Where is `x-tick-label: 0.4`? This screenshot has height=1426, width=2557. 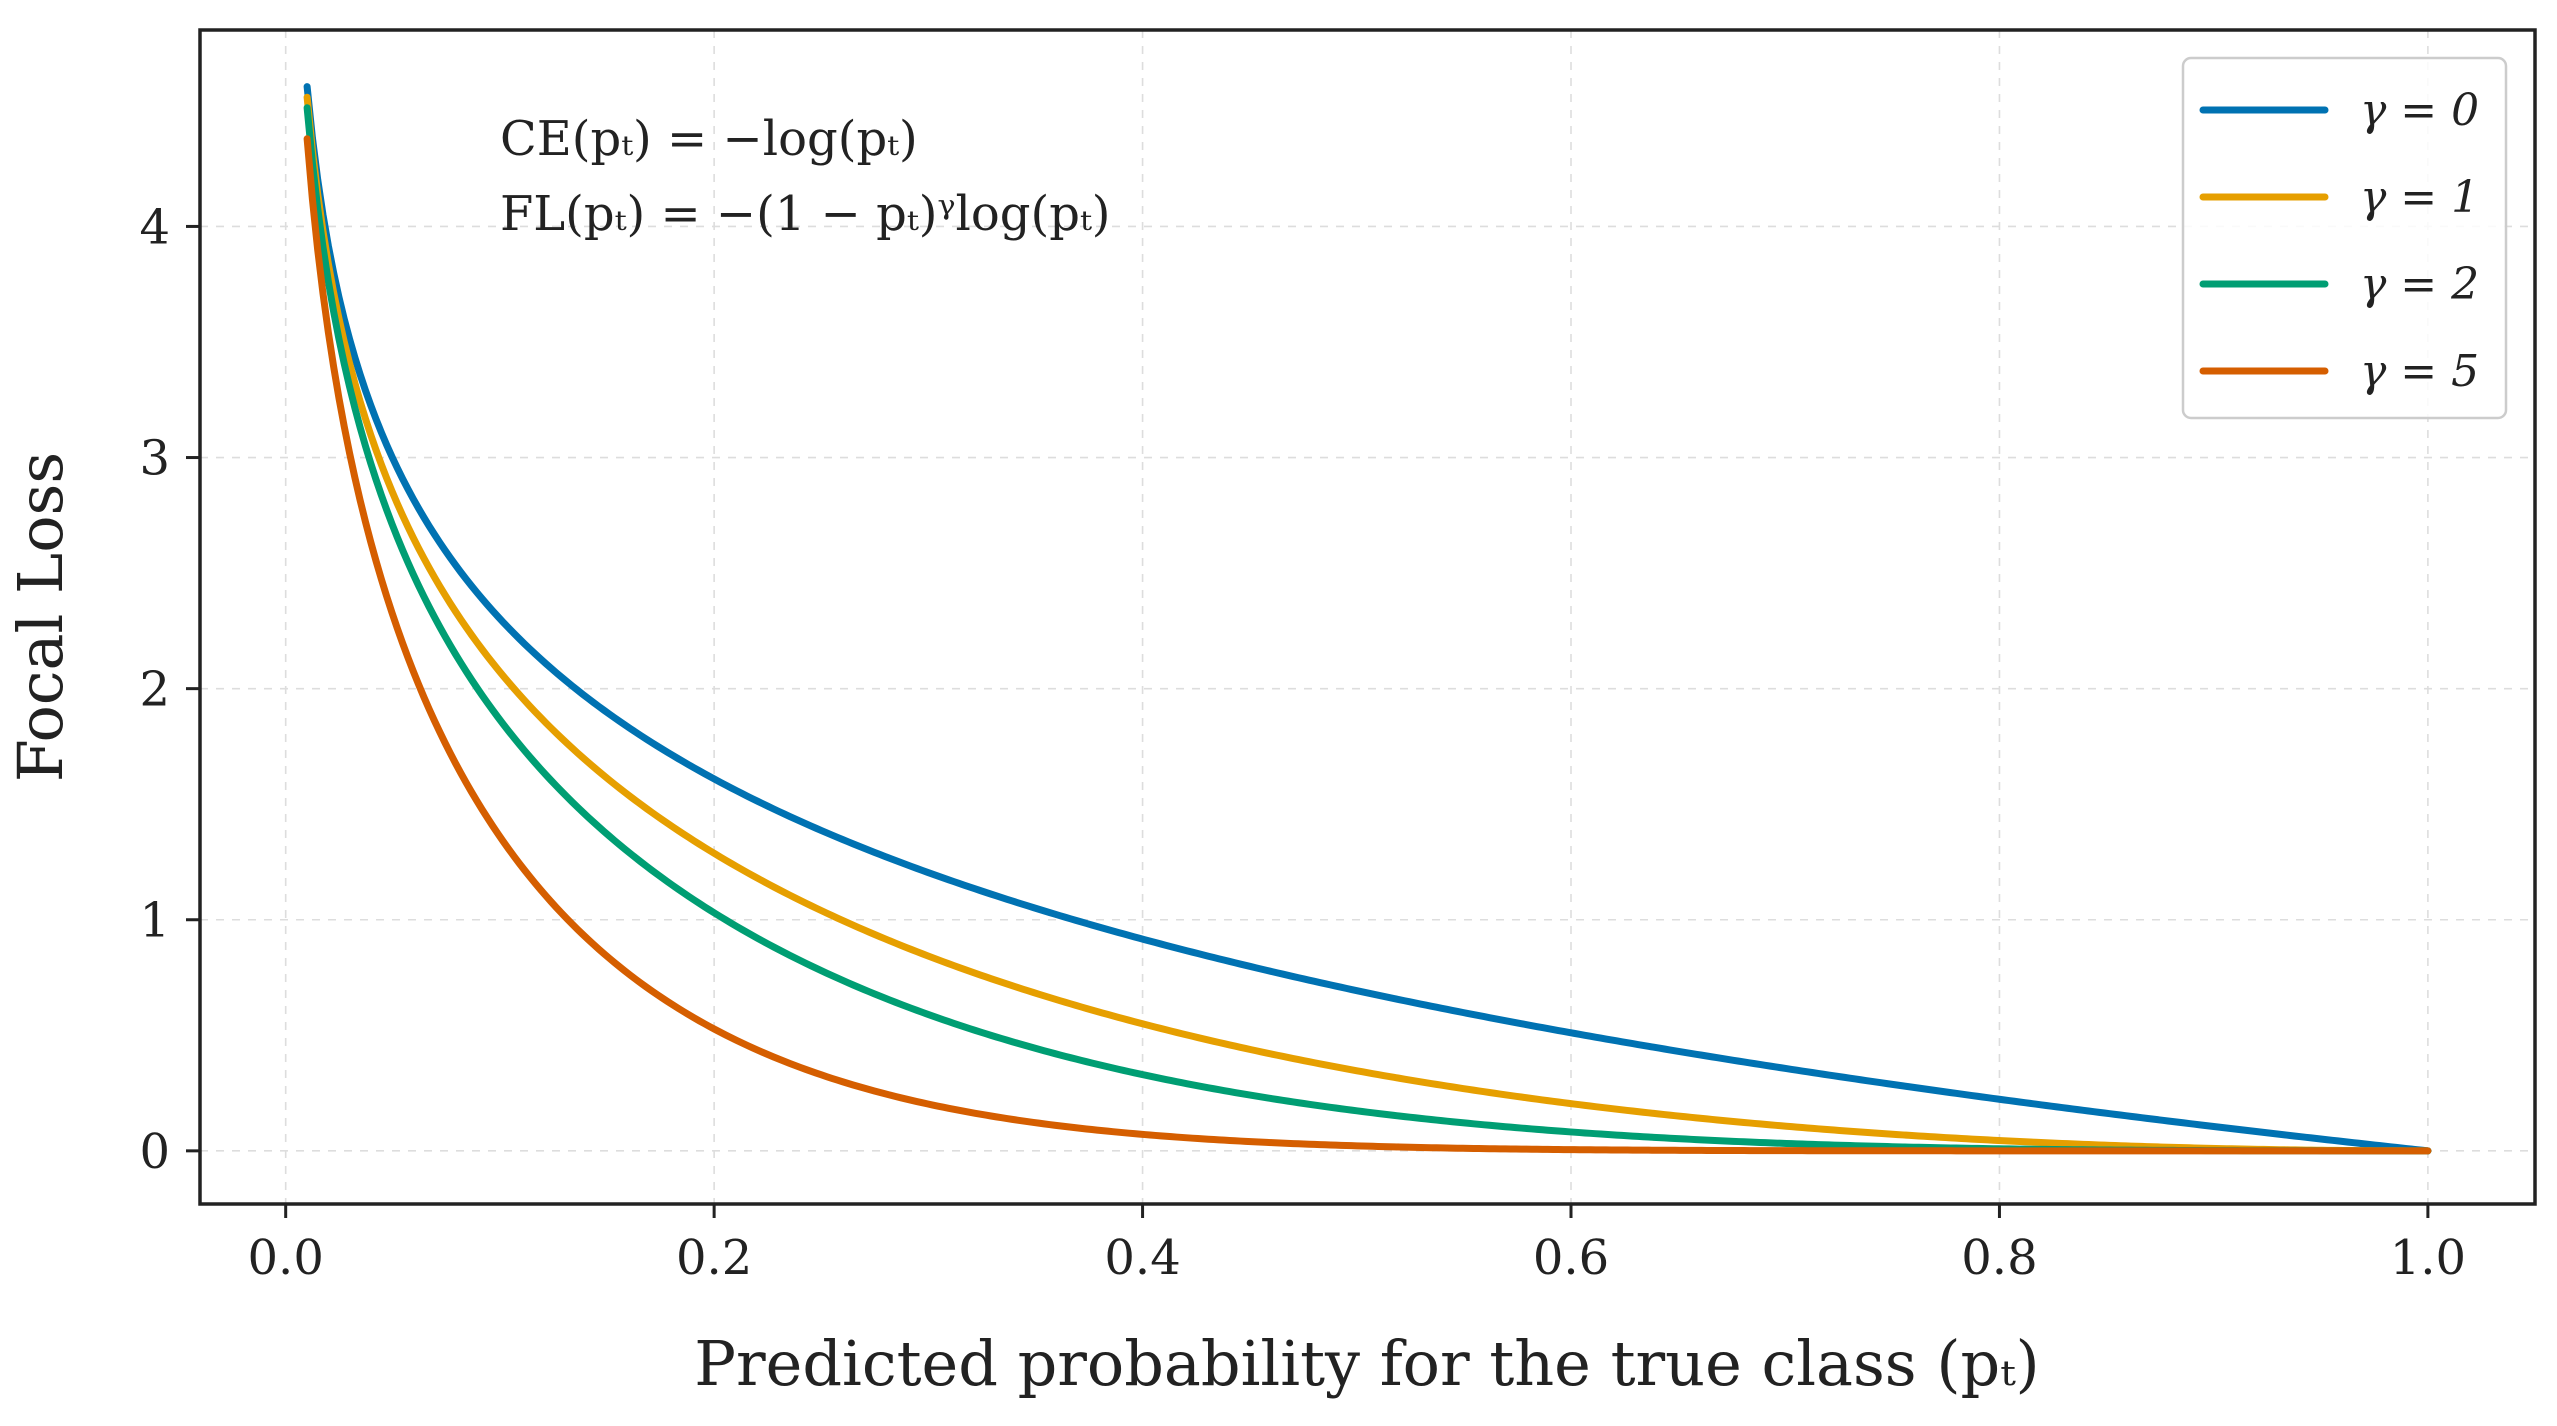 x-tick-label: 0.4 is located at coordinates (1142, 1258).